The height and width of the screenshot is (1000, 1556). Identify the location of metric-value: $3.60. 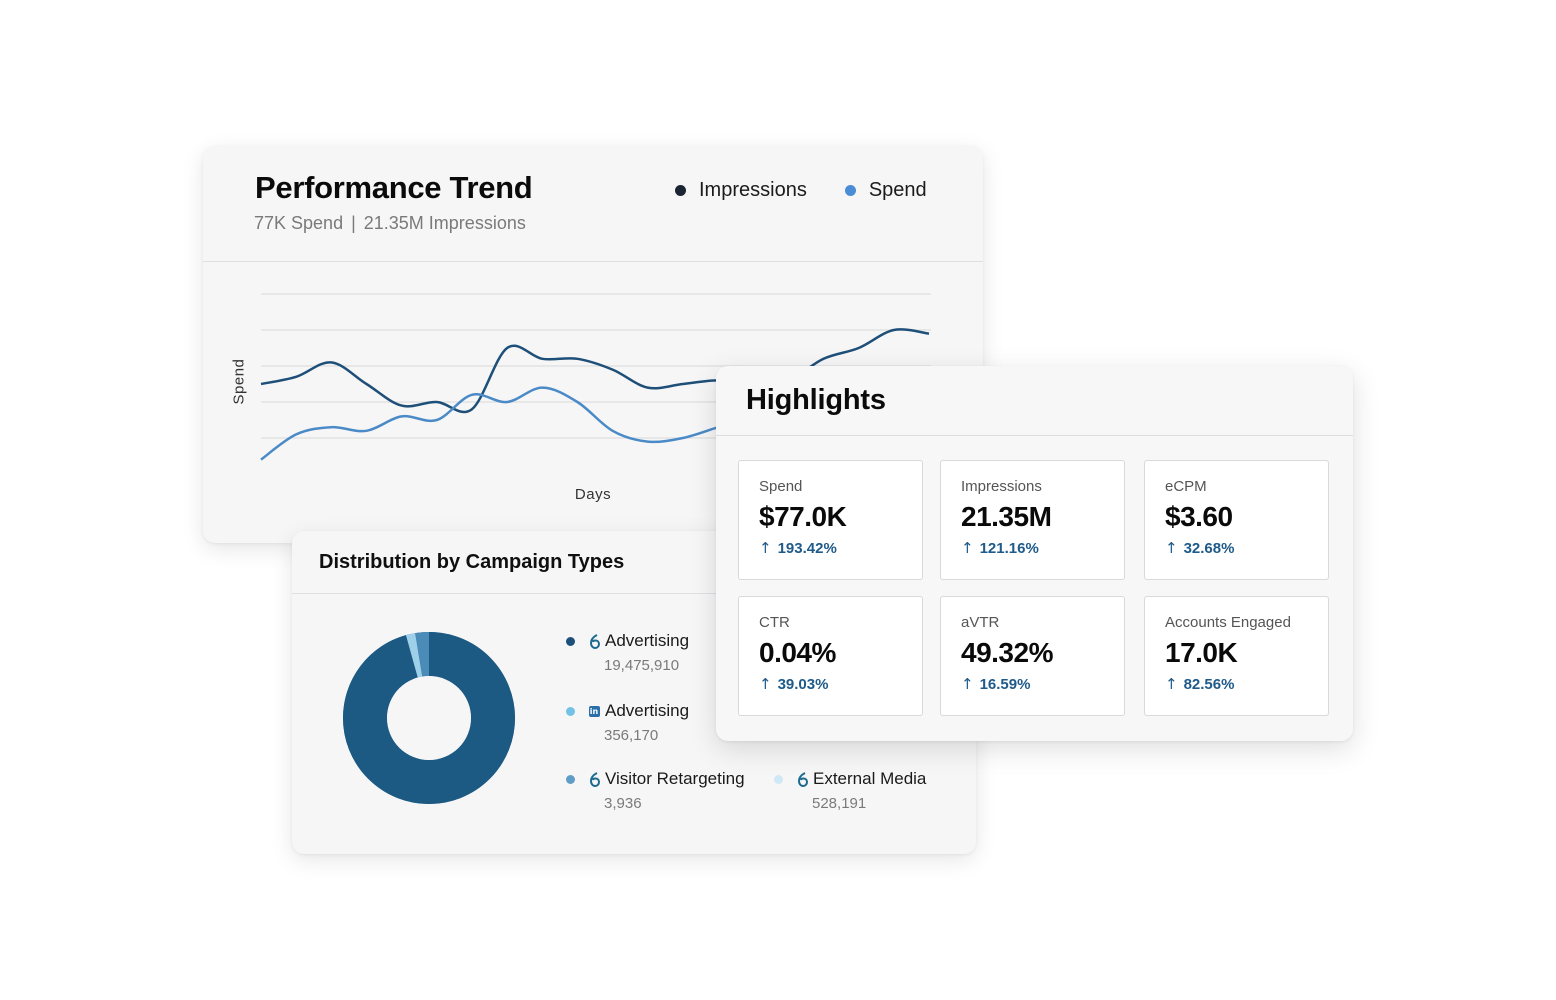
(1199, 516).